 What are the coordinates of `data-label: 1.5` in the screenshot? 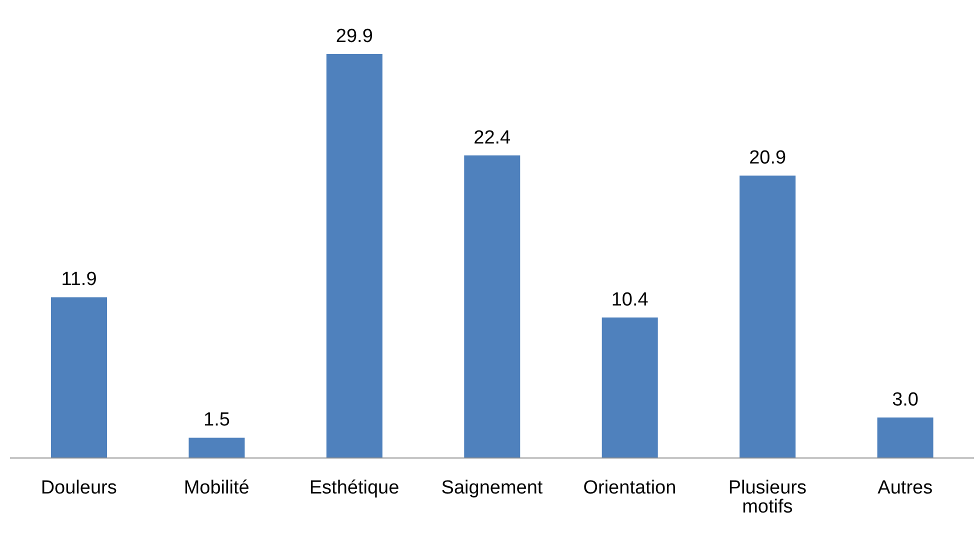 It's located at (217, 420).